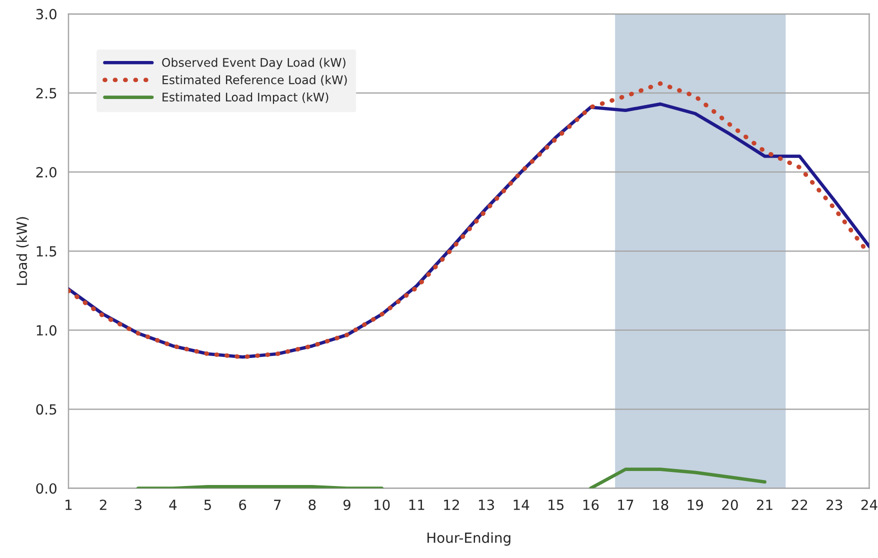 The width and height of the screenshot is (878, 558). I want to click on legend-label: Observed Event Day Load (kW), so click(254, 64).